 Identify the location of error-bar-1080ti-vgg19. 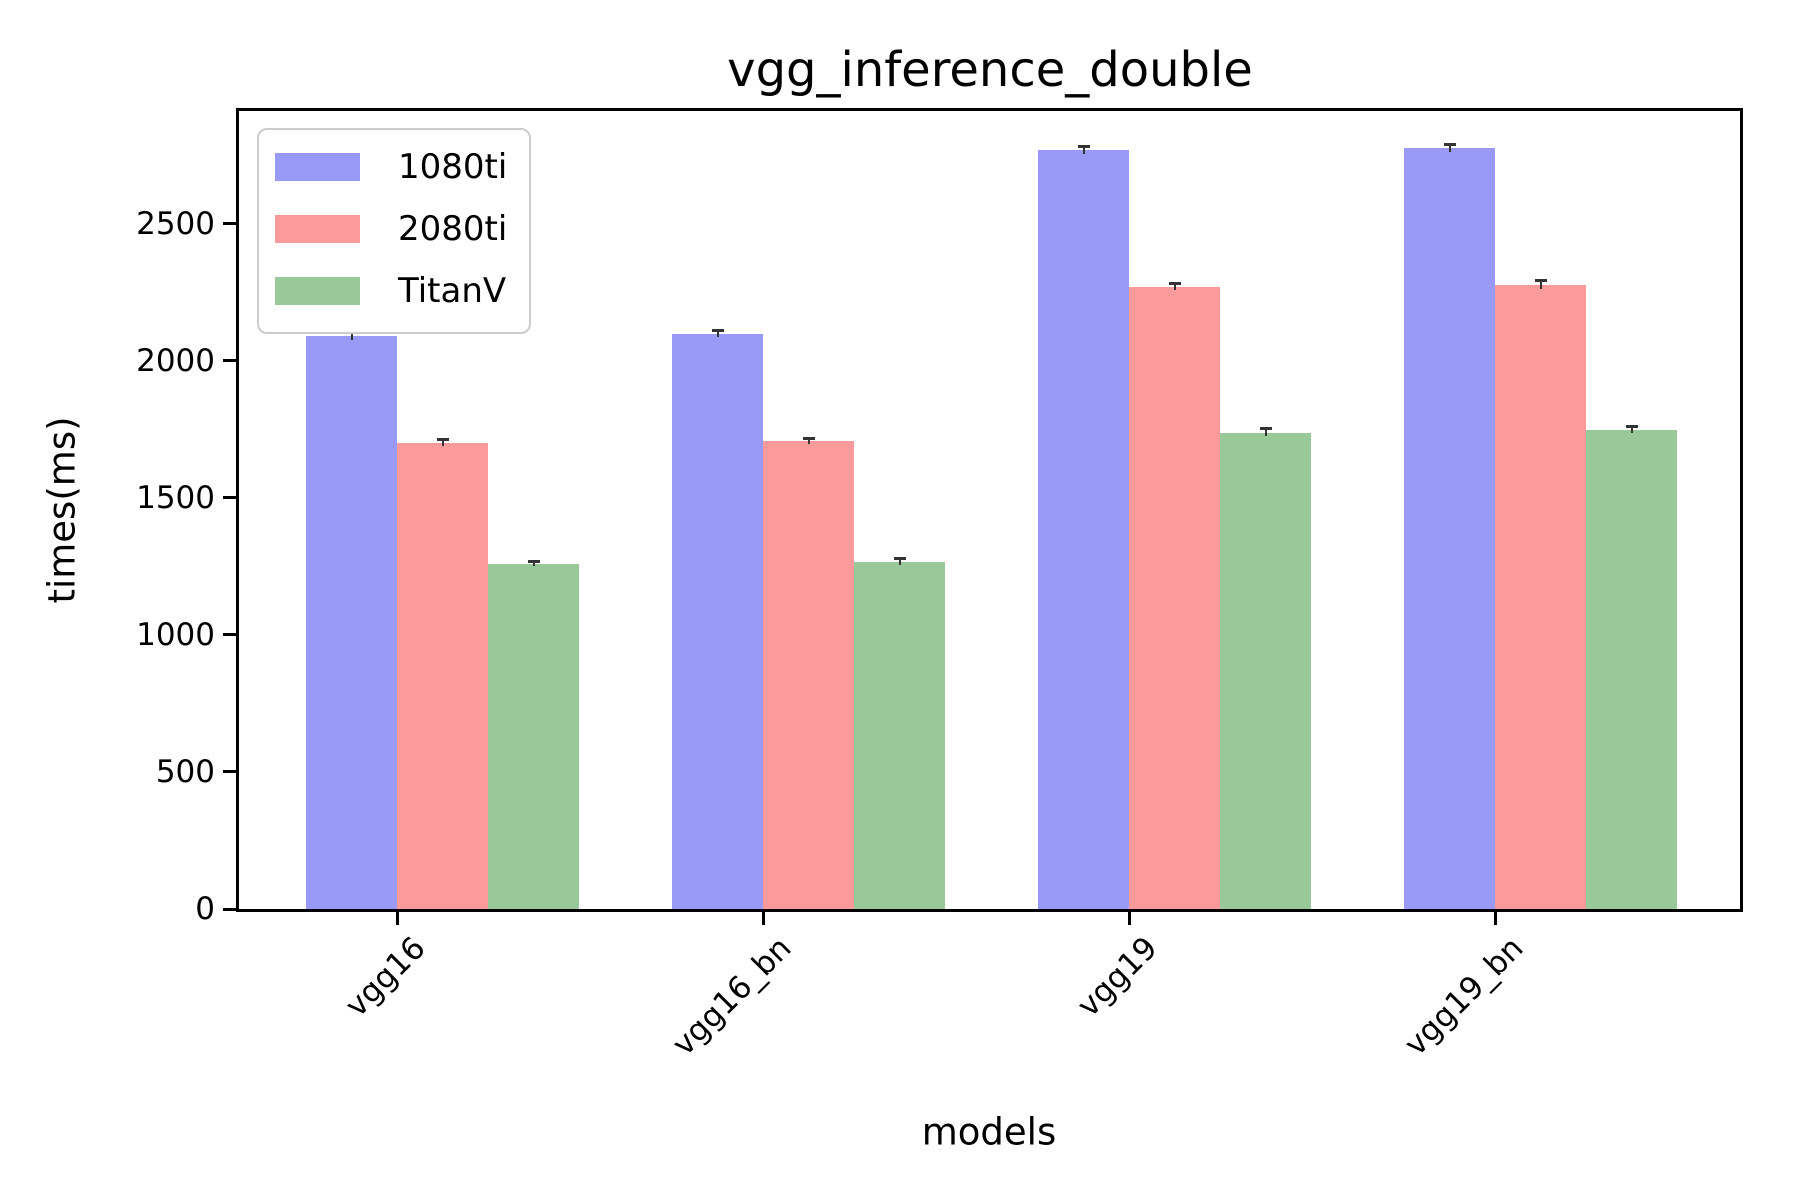
(1083, 150).